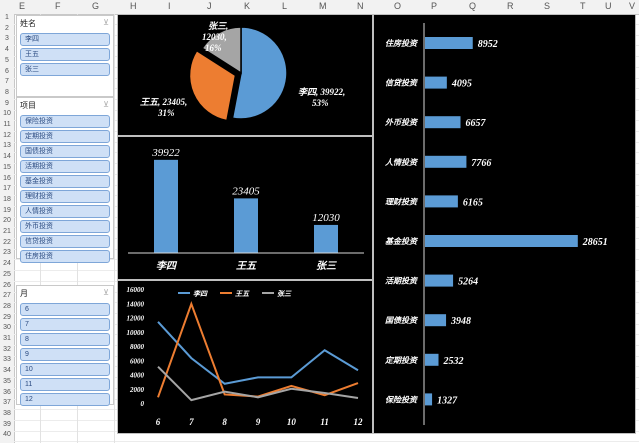  Describe the element at coordinates (169, 6) in the screenshot. I see `column-label: I` at that location.